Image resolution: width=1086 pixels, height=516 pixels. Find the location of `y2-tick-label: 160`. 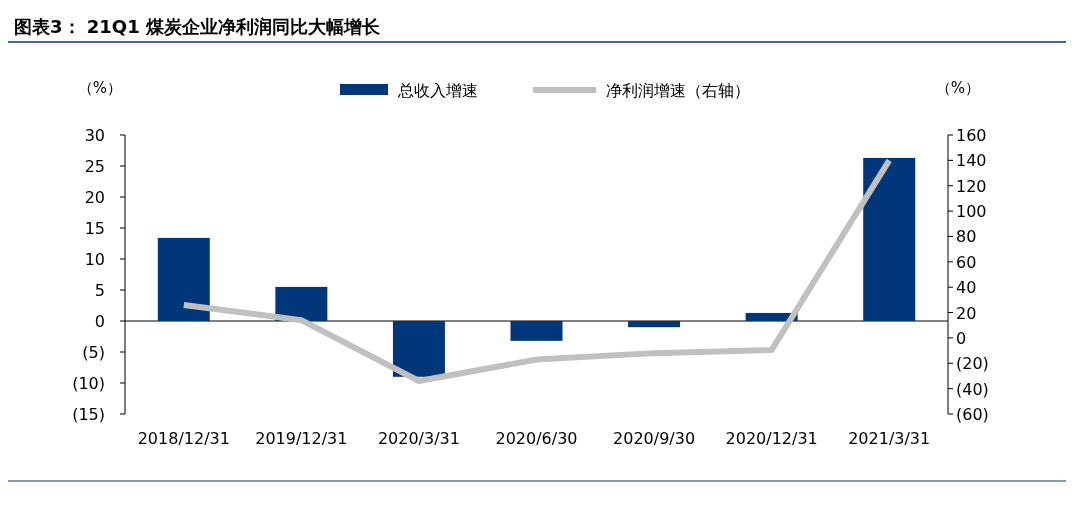

y2-tick-label: 160 is located at coordinates (971, 135).